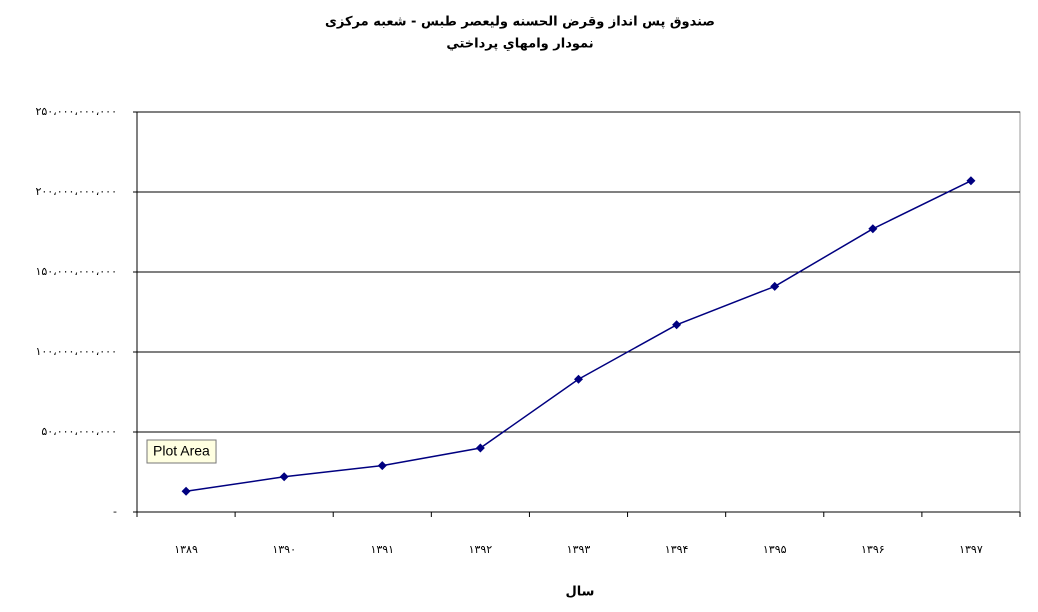 The width and height of the screenshot is (1038, 612). Describe the element at coordinates (580, 592) in the screenshot. I see `x-axis-label: سال` at that location.